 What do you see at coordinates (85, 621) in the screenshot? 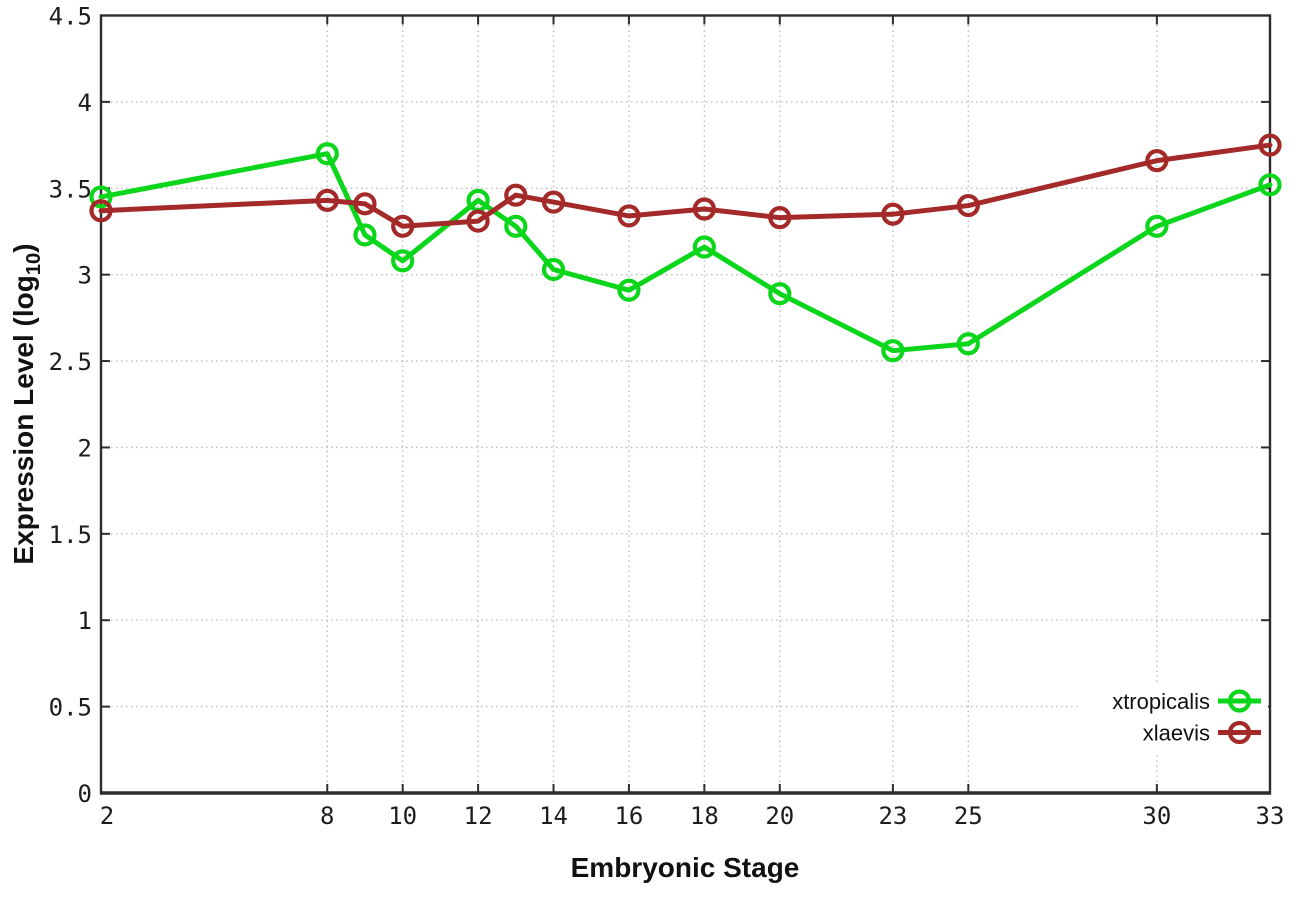
I see `y-tick-label: 1` at bounding box center [85, 621].